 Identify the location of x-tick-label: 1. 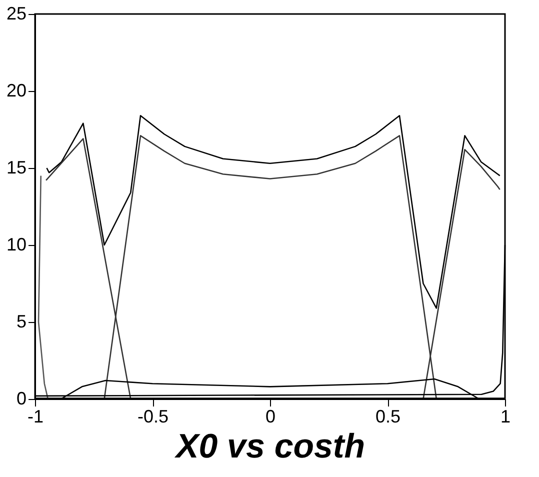
(505, 416).